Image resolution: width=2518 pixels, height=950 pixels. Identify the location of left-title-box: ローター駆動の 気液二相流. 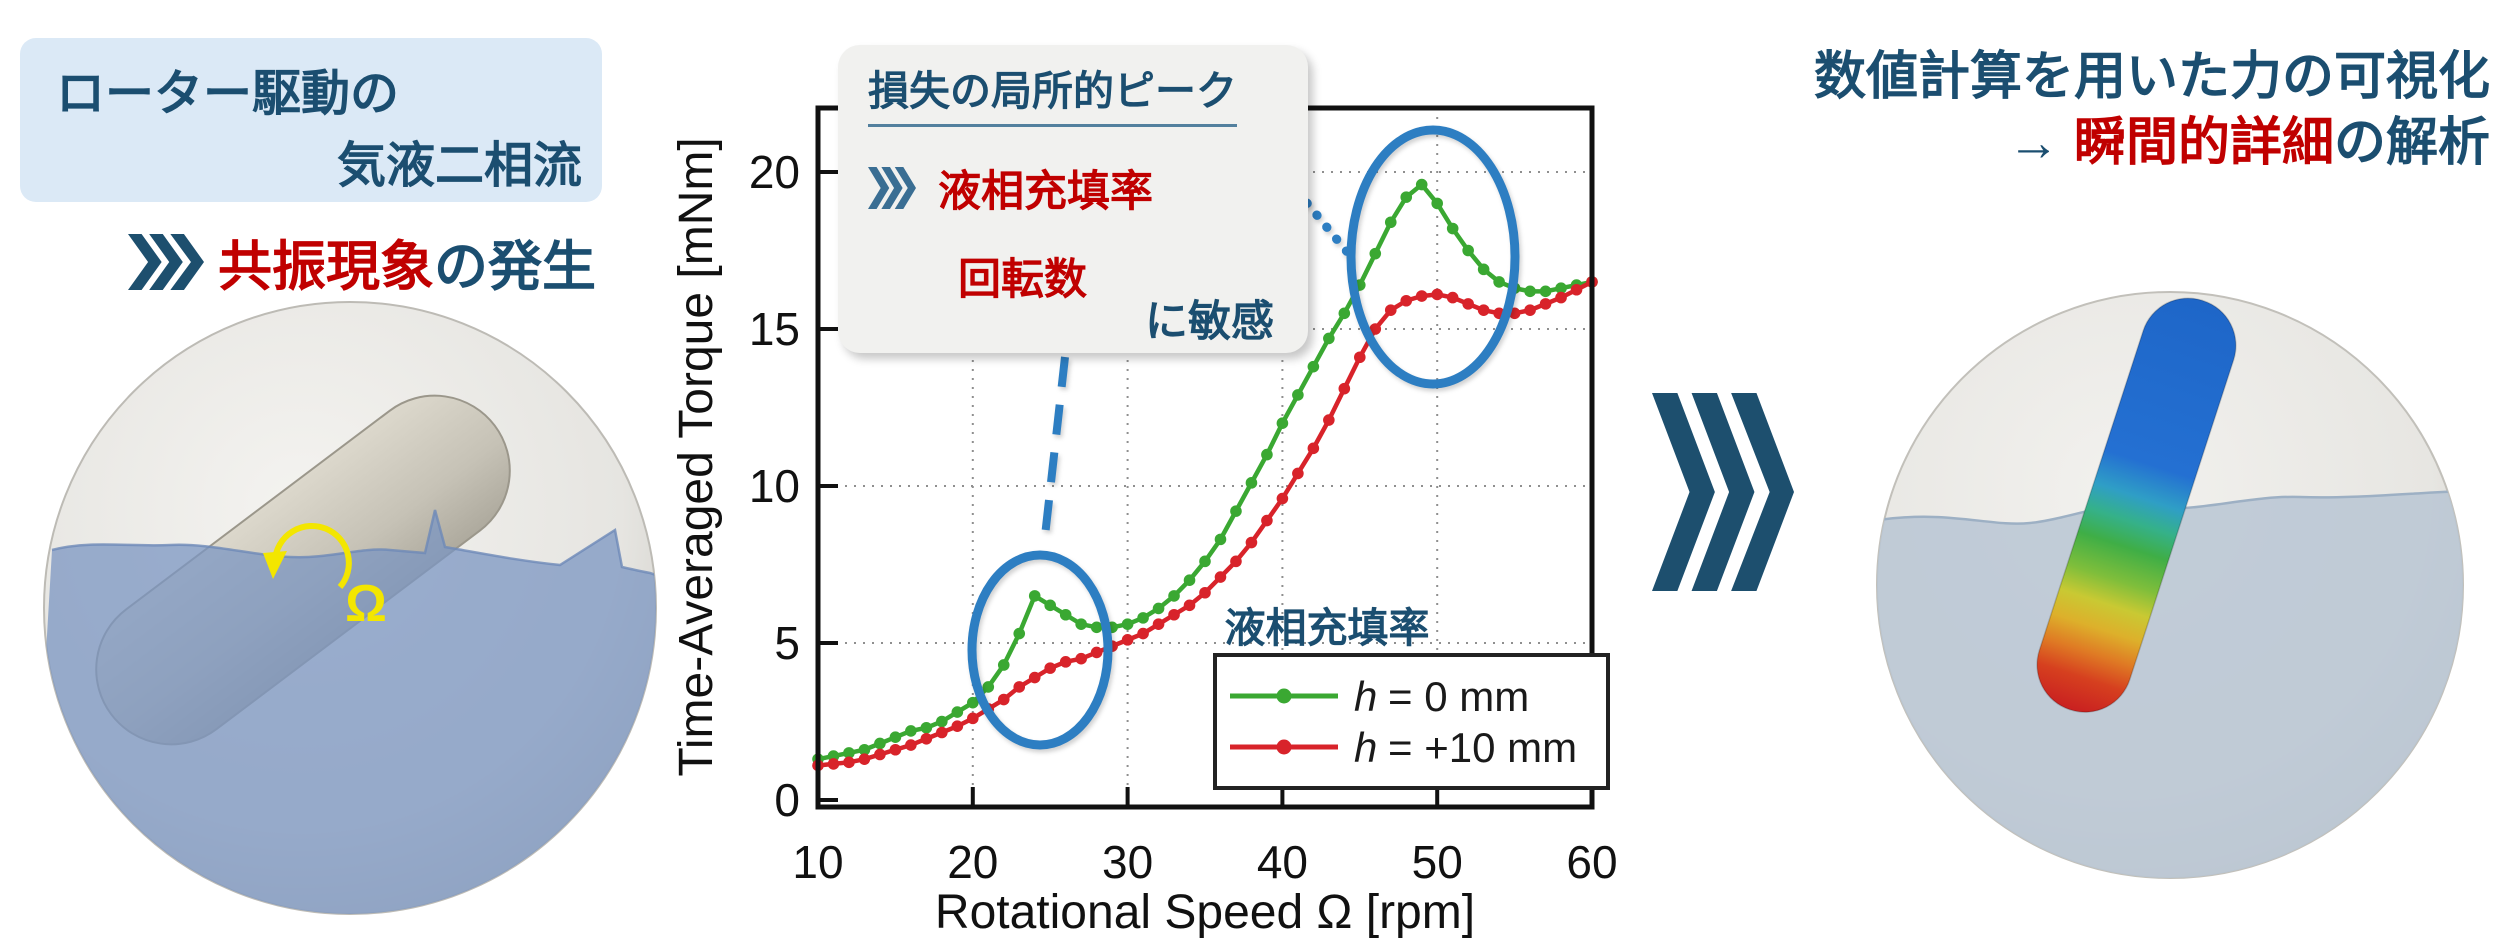
(311, 120).